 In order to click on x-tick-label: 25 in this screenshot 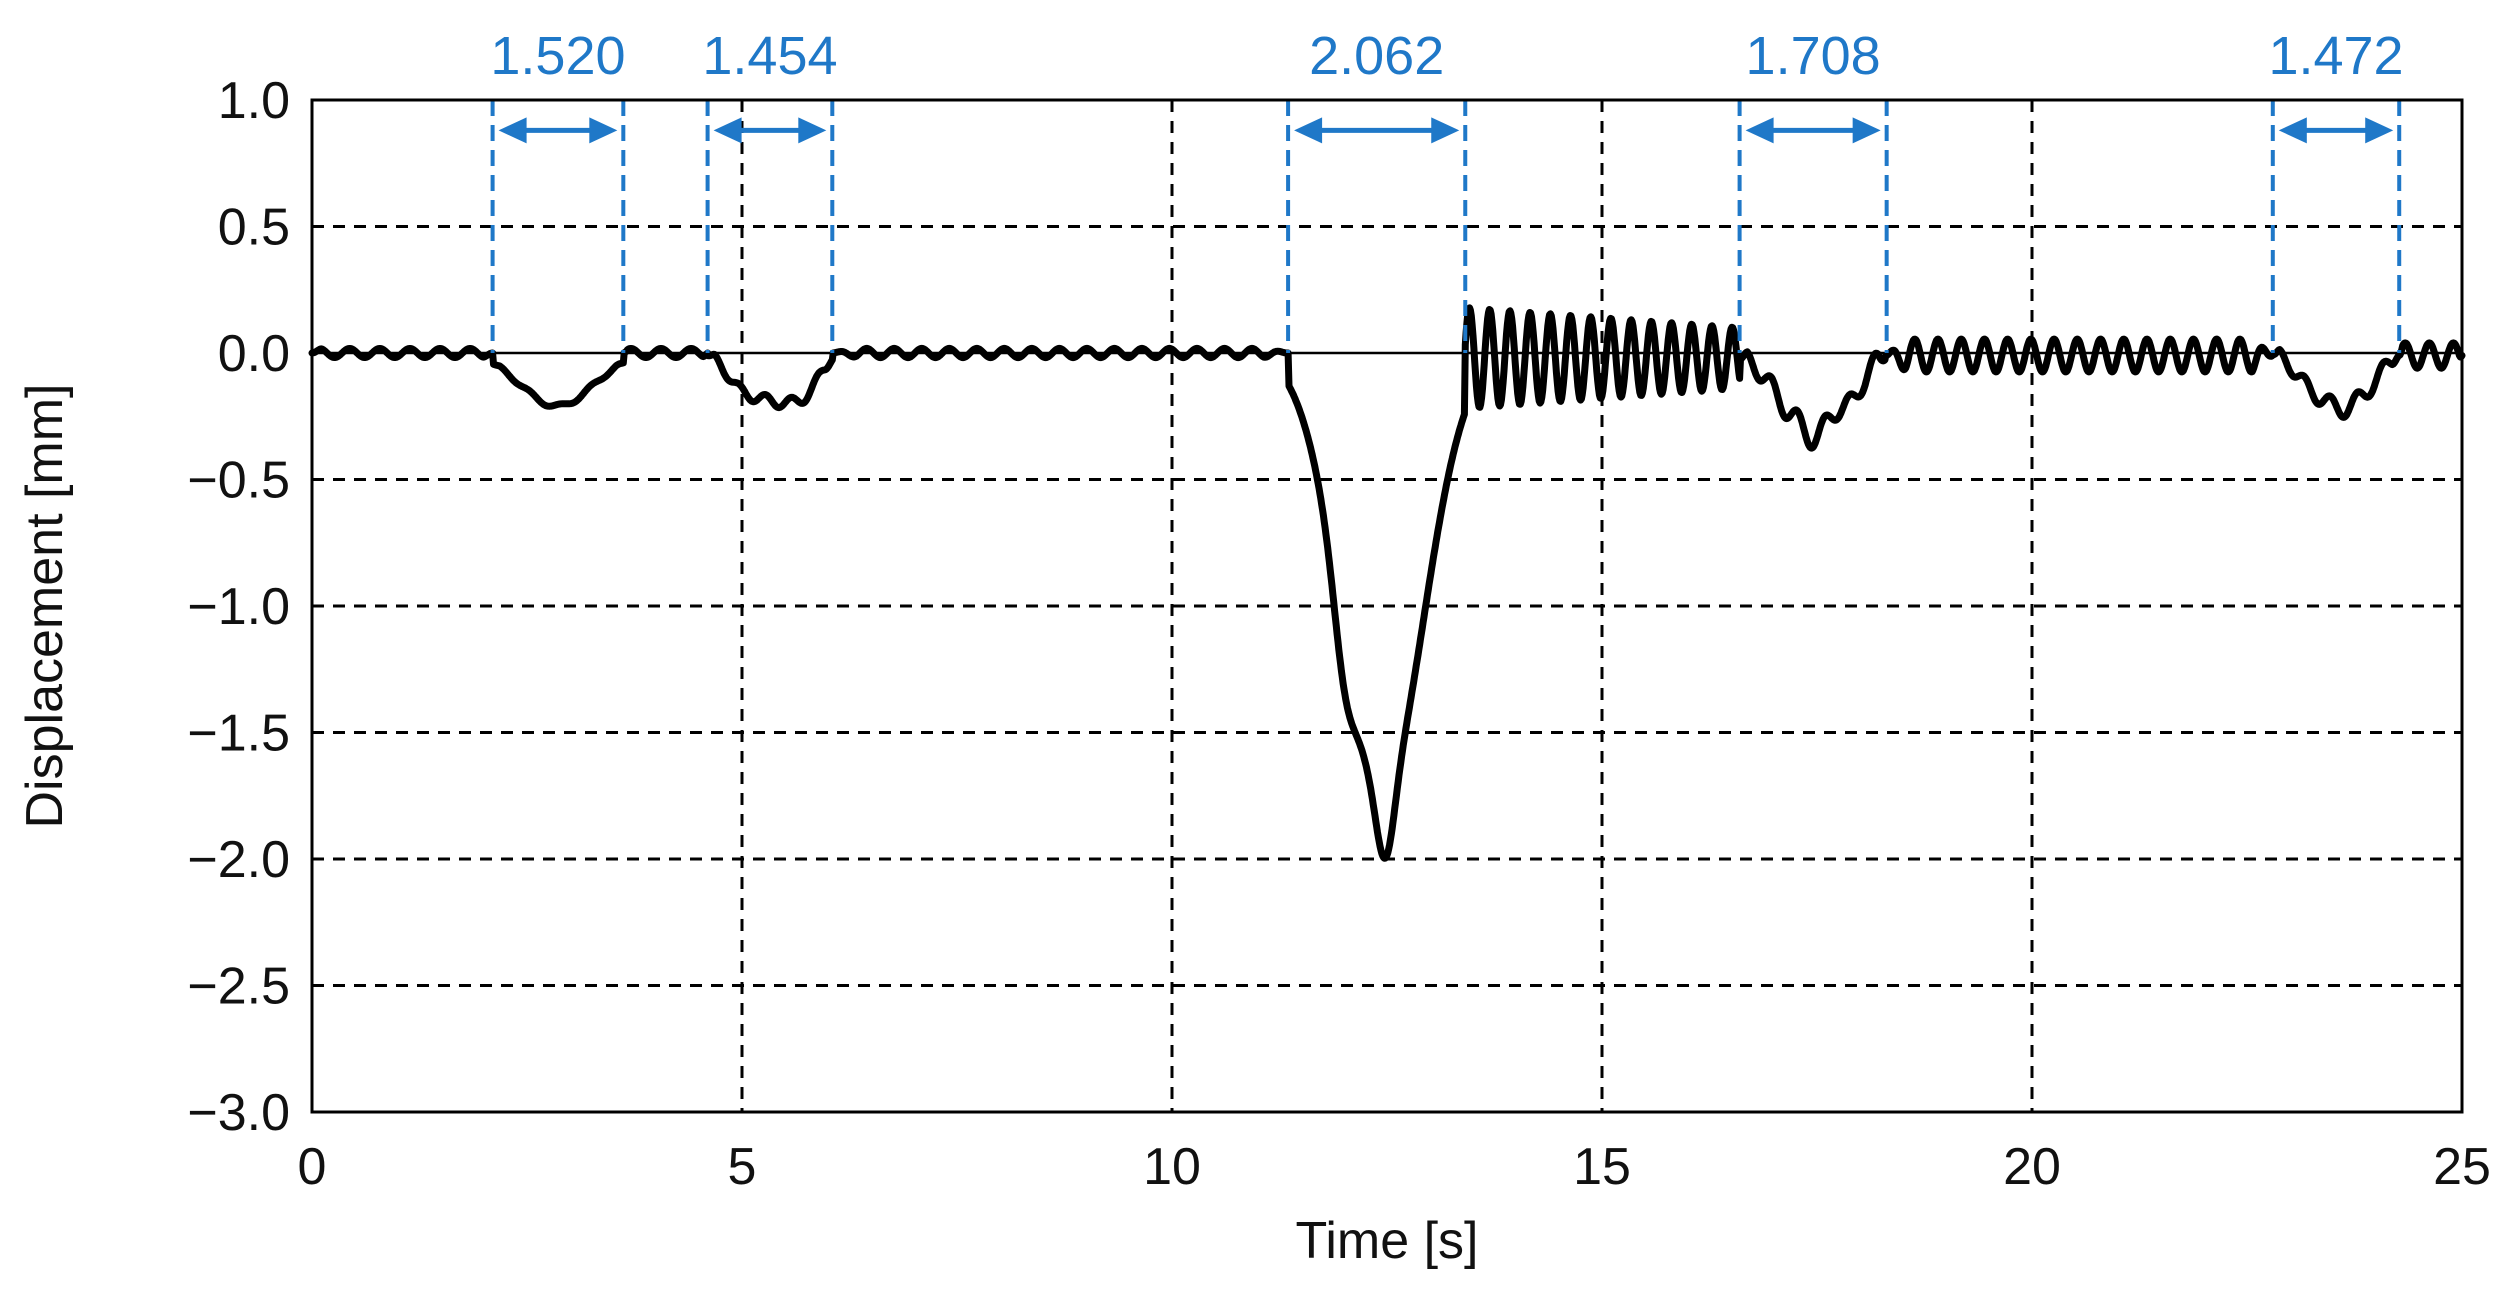, I will do `click(2462, 1167)`.